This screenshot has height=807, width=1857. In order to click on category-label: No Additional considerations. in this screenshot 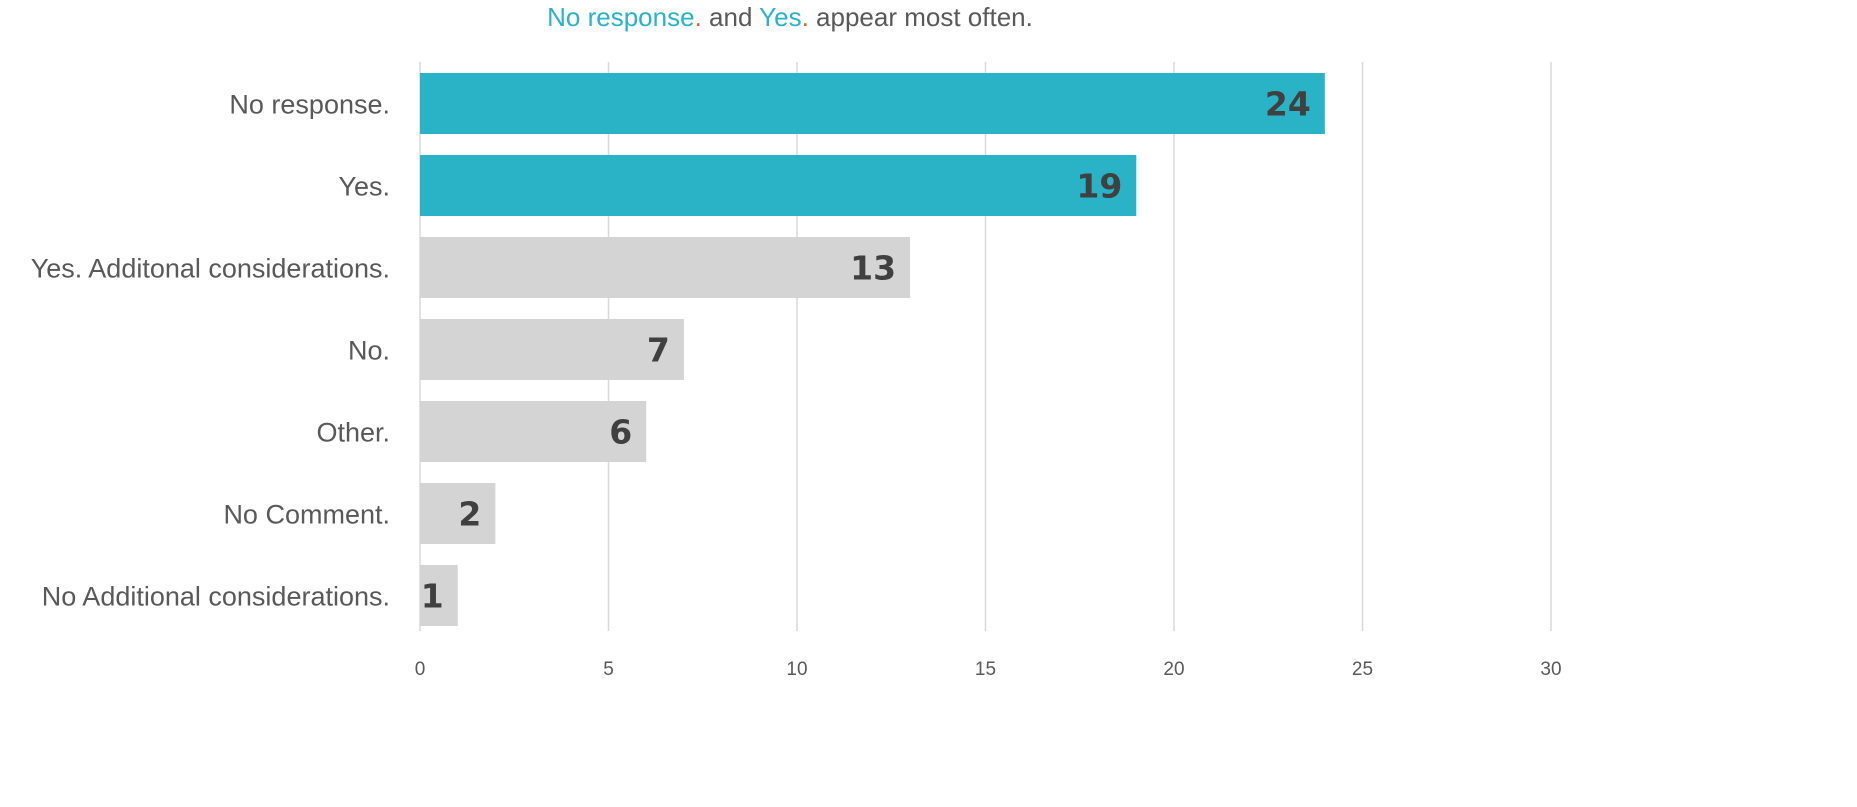, I will do `click(216, 597)`.